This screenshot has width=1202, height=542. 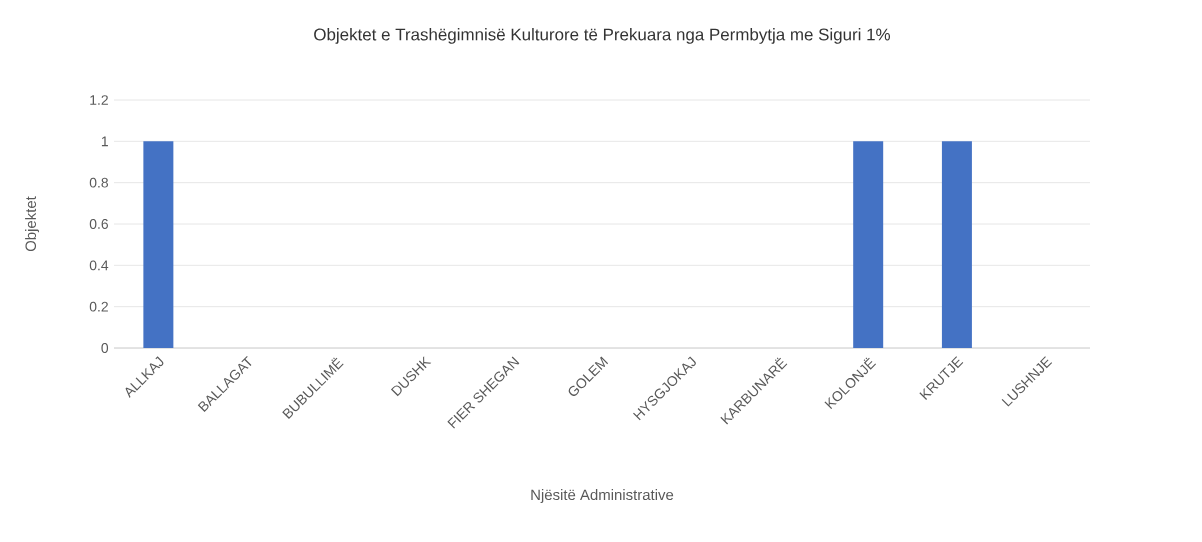 I want to click on chart-title: Objektet e Trashëgimnisë Kulturore të Prekuara nga Permbytja me Siguri 1%, so click(x=602, y=36).